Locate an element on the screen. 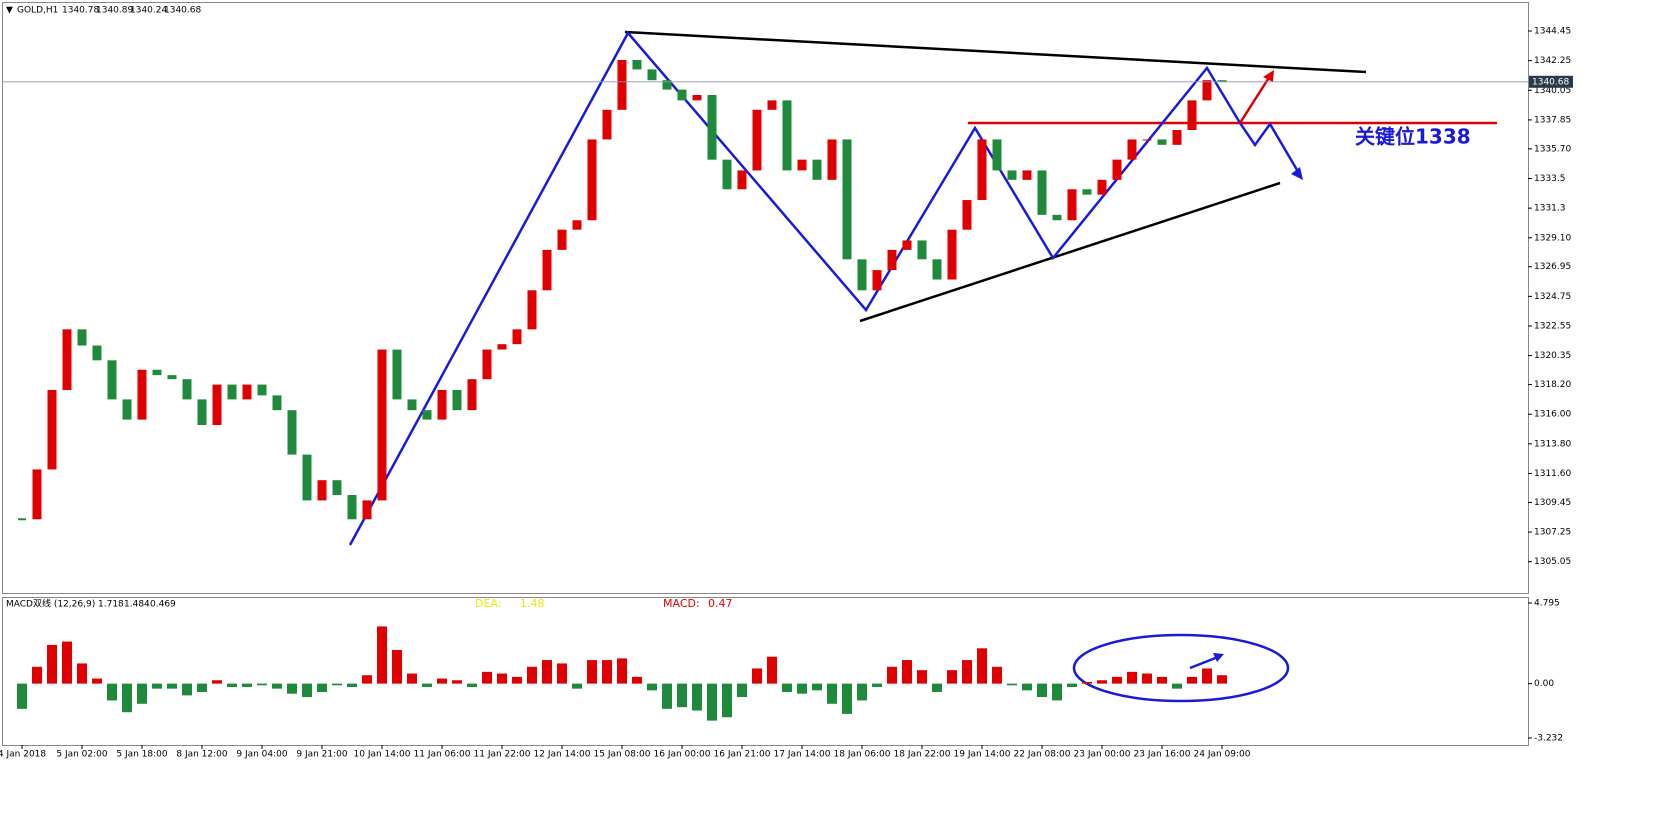  macd-header-value: 1.718 is located at coordinates (111, 605).